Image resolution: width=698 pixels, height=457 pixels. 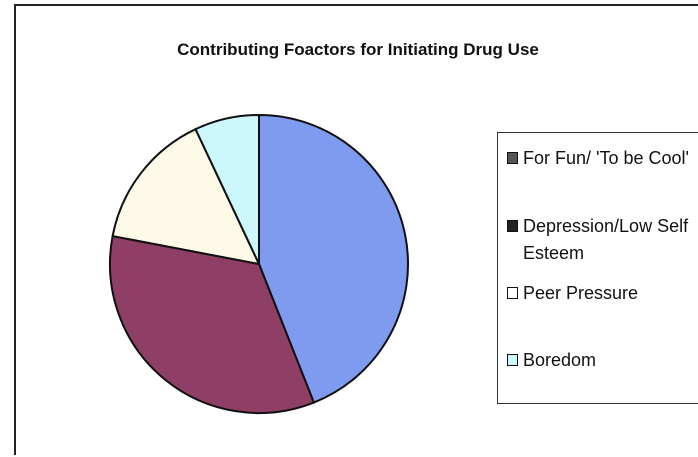 I want to click on legend-label-peer-pressure: Peer Pressure, so click(x=581, y=293).